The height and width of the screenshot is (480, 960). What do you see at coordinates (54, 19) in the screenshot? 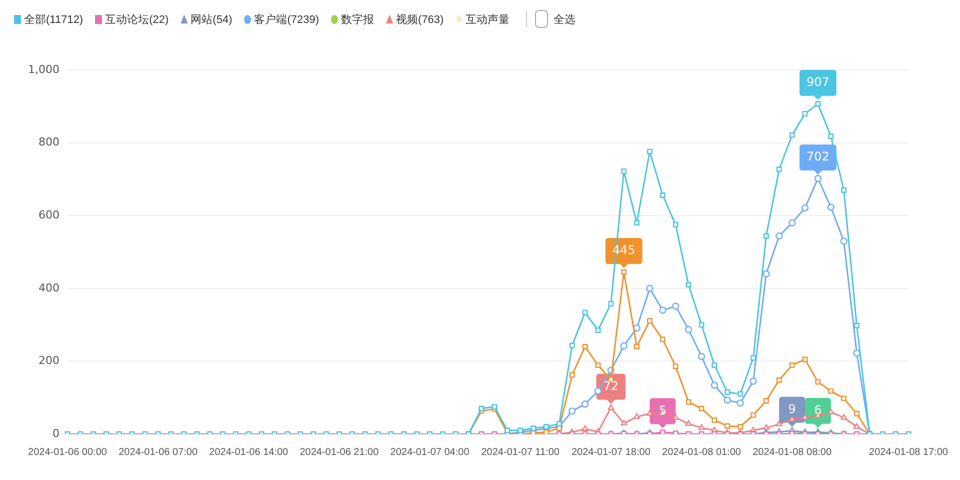
I see `legend-label: 全部(11712)` at bounding box center [54, 19].